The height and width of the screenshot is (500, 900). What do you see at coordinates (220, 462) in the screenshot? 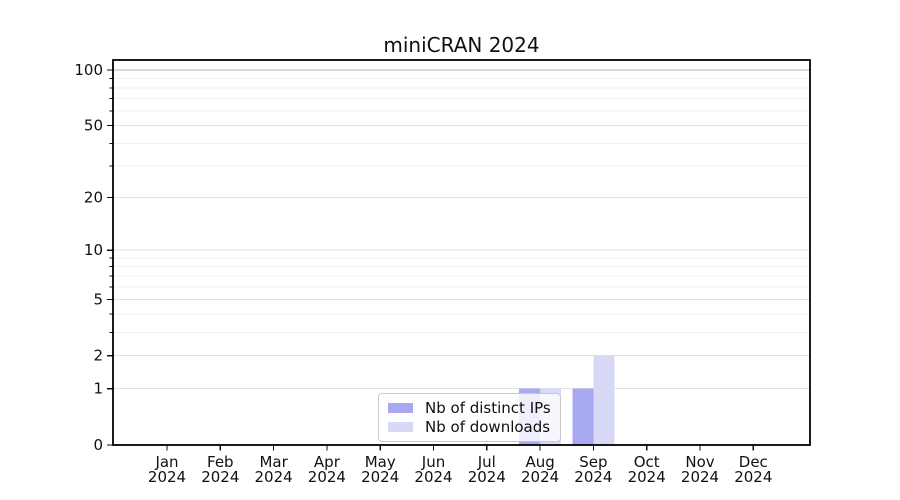
I see `x-tick-label-month: Feb` at bounding box center [220, 462].